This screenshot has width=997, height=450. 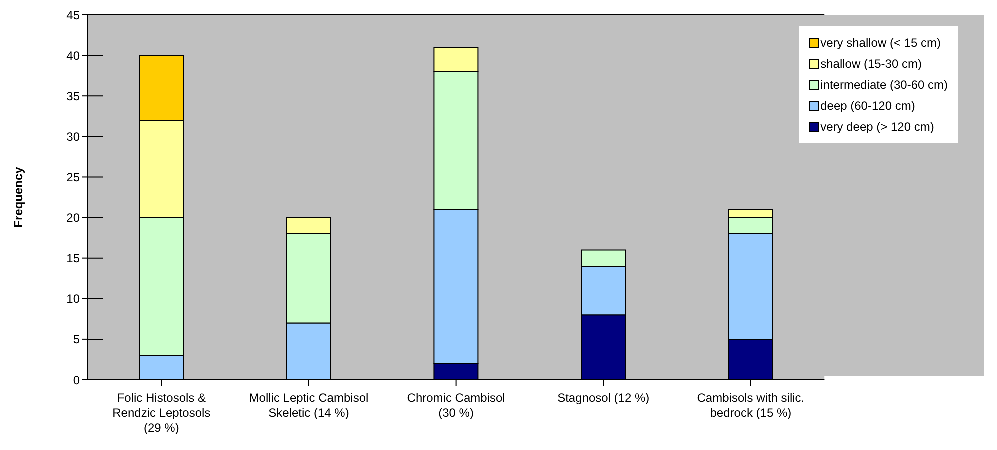 What do you see at coordinates (73, 299) in the screenshot?
I see `y-tick-label: 10` at bounding box center [73, 299].